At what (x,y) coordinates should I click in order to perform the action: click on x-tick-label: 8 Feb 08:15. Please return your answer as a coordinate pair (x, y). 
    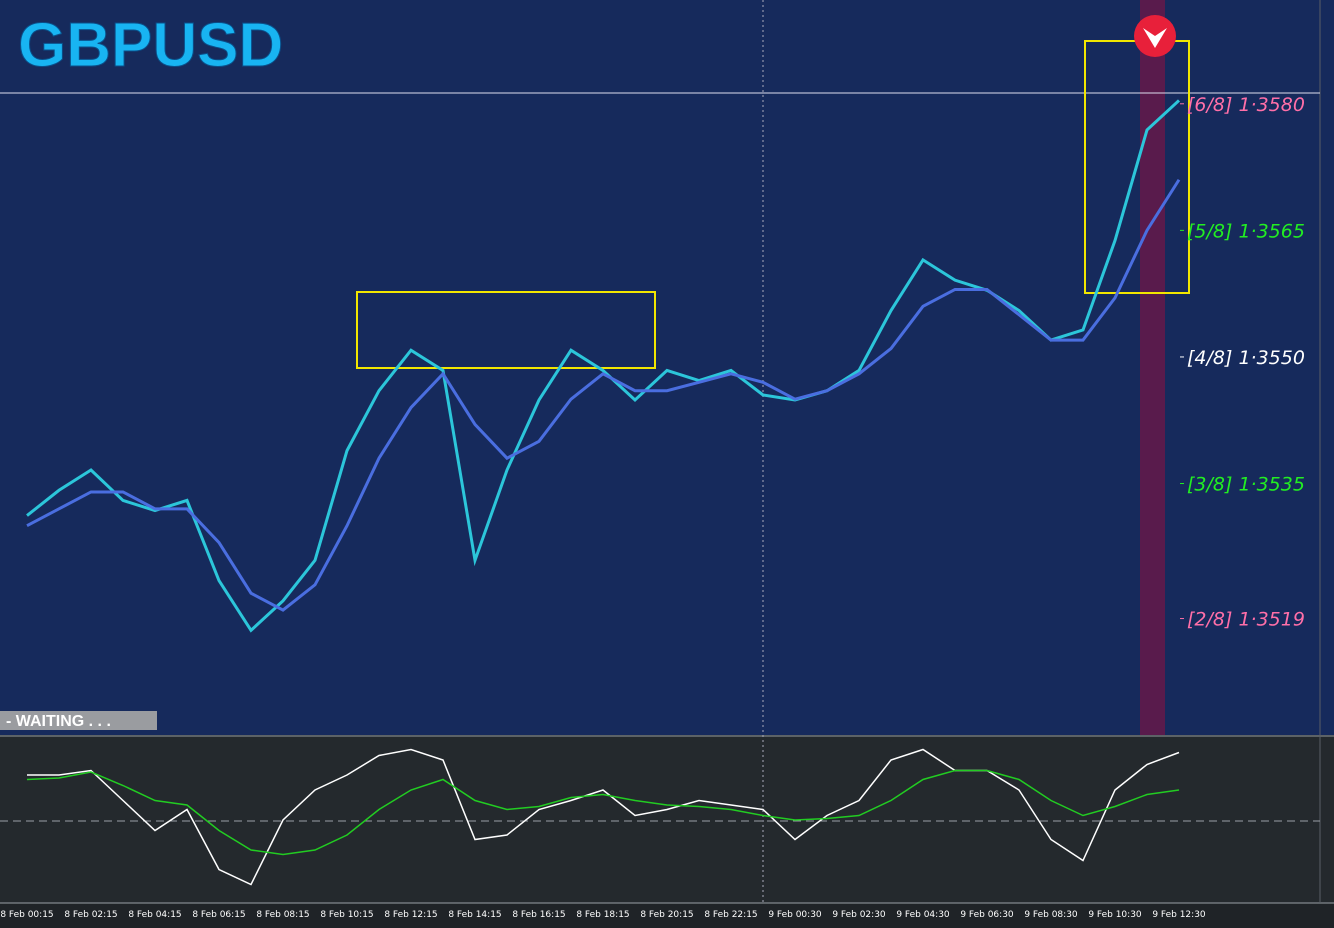
    Looking at the image, I should click on (282, 915).